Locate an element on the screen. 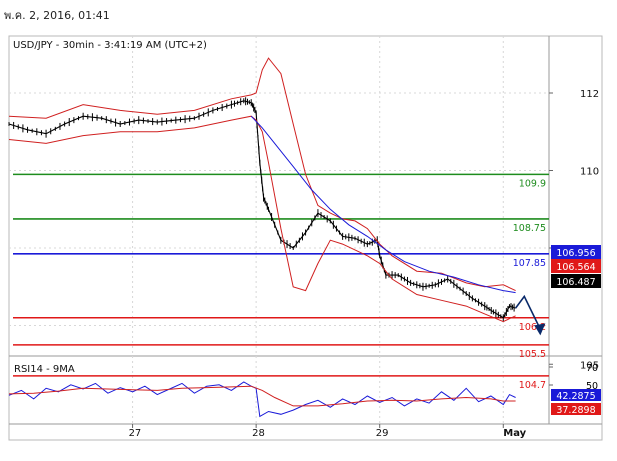  price-tag-label: 106.956 is located at coordinates (575, 253).